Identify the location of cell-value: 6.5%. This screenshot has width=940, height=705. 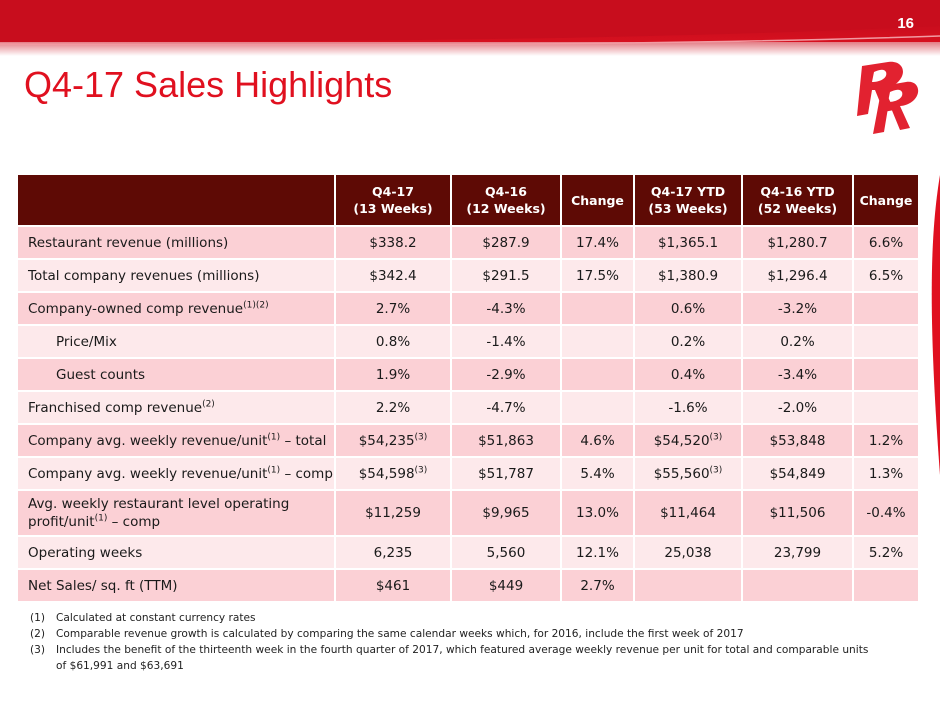
(885, 275).